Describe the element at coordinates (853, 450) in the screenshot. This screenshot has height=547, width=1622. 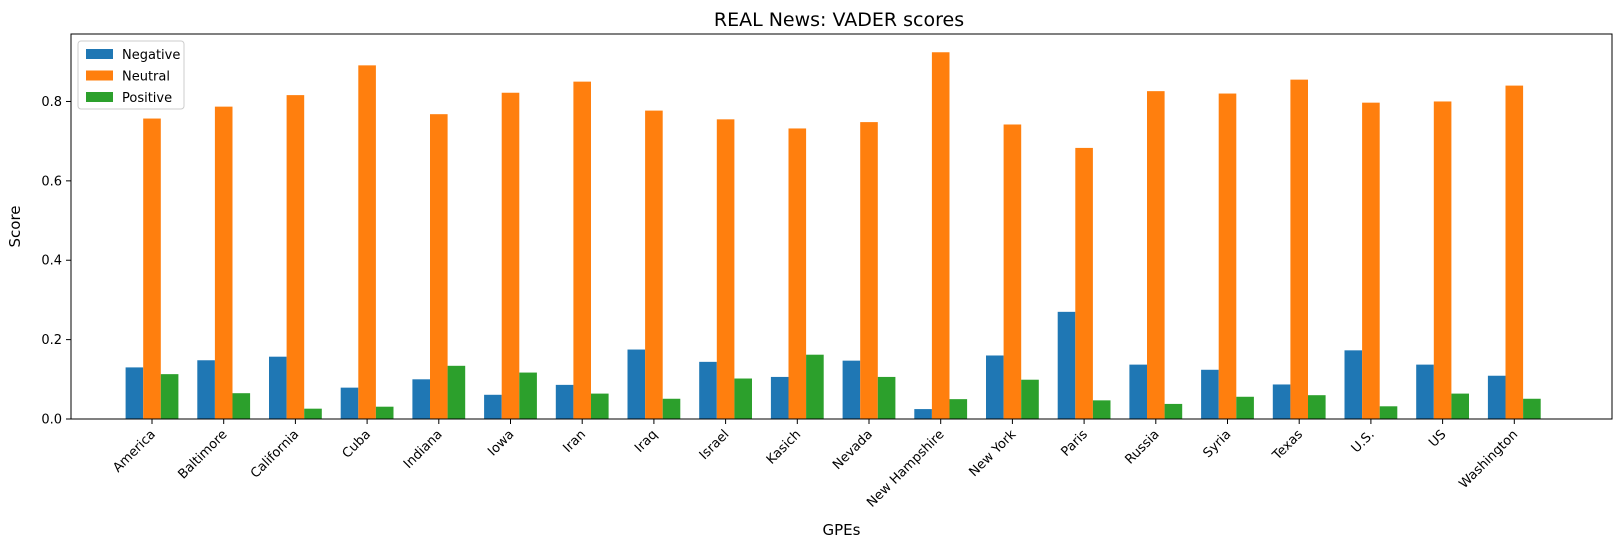
I see `x-tick-label: Nevada` at that location.